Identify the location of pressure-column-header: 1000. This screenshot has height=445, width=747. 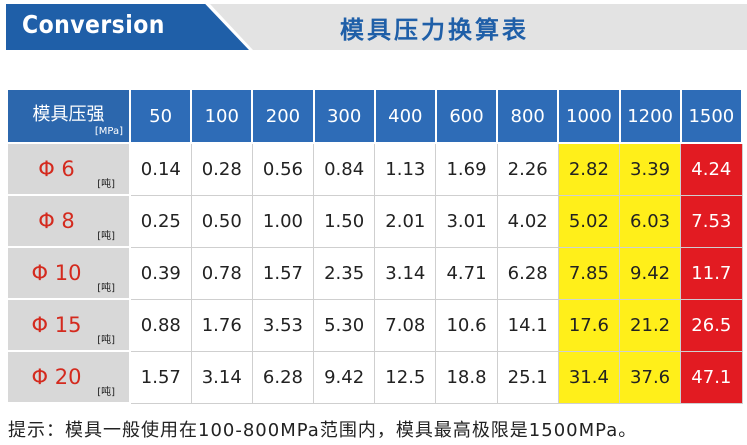
(589, 116).